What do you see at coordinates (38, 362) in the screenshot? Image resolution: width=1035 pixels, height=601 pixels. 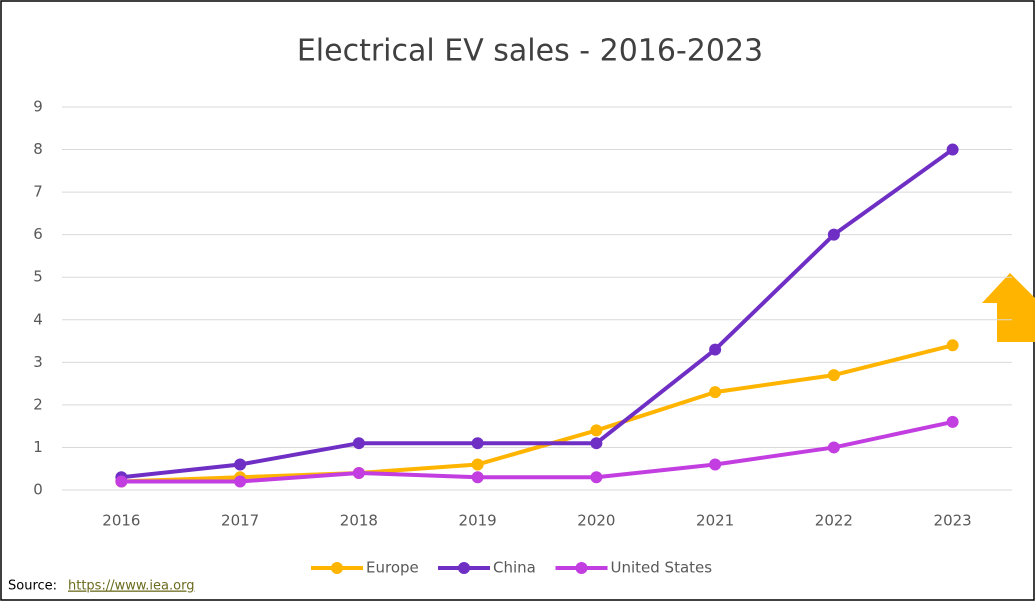 I see `y-tick-label: 3` at bounding box center [38, 362].